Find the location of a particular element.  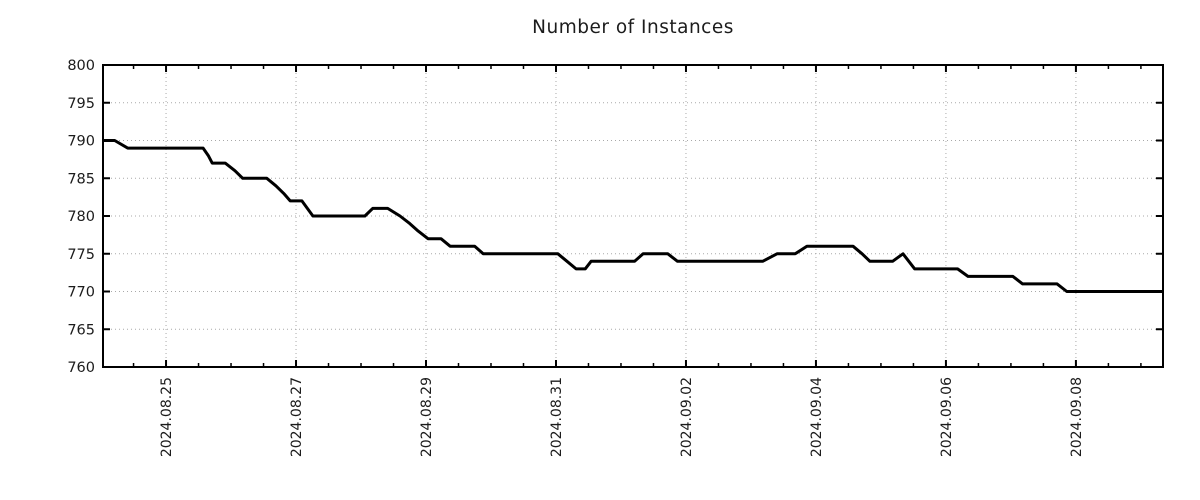

x-tick-label: 2024.08.29 is located at coordinates (427, 417).